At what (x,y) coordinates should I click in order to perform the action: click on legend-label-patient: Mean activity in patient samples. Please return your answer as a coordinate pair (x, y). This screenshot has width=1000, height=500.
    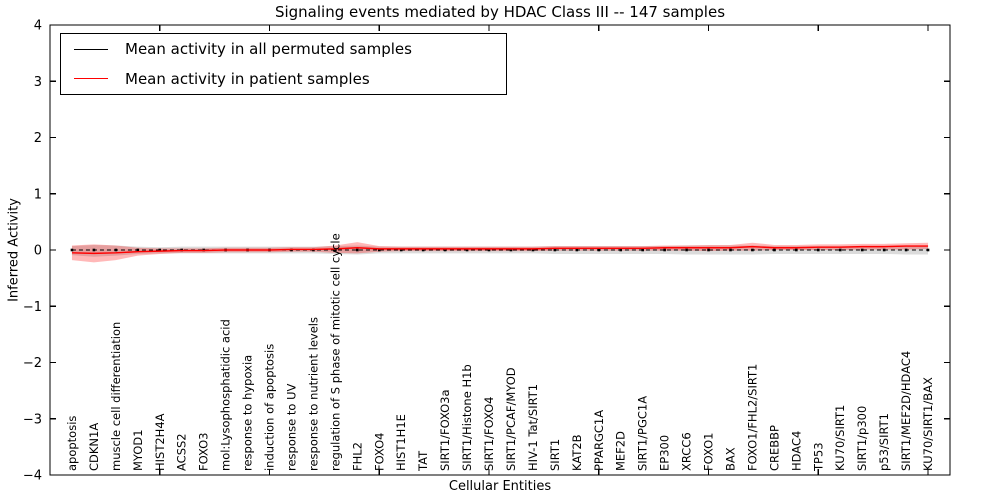
    Looking at the image, I should click on (247, 78).